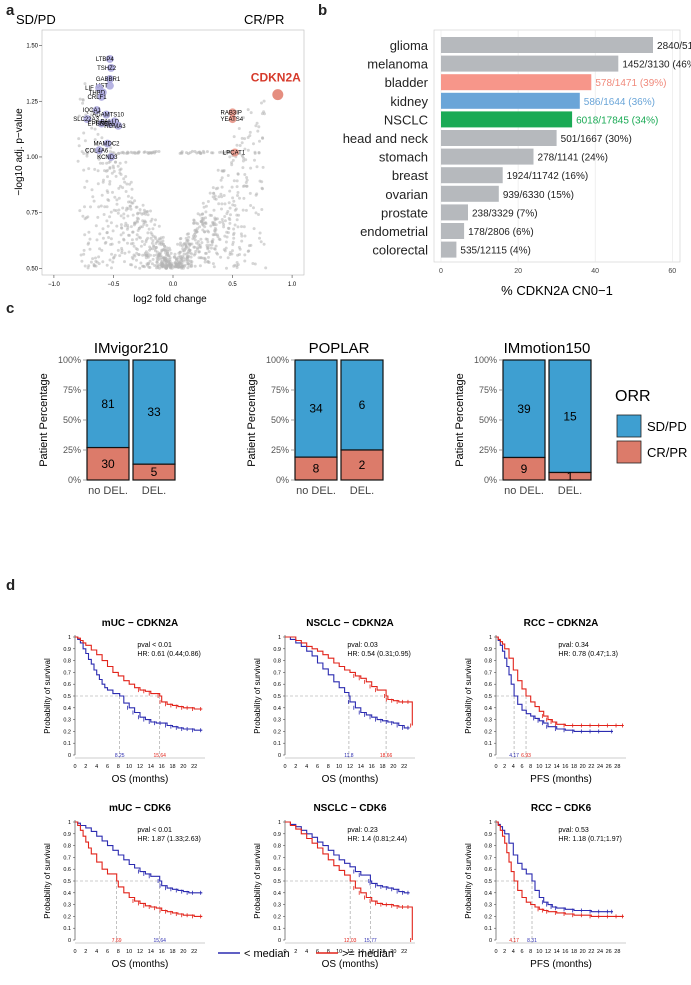  I want to click on km-ytick-label: 0.9, so click(488, 650).